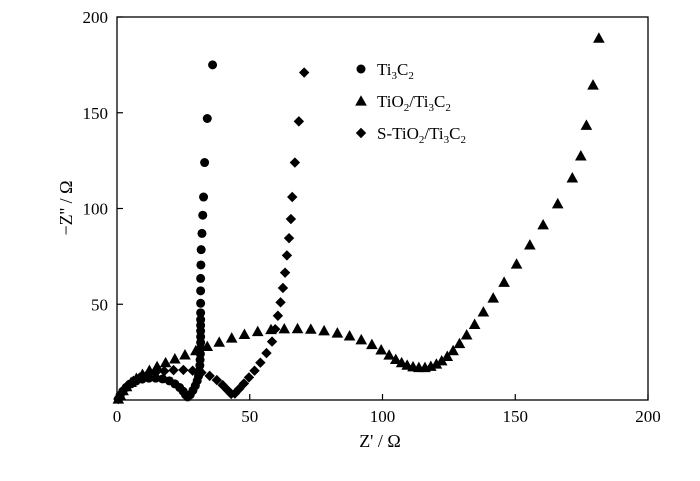 The width and height of the screenshot is (700, 481). What do you see at coordinates (398, 133) in the screenshot?
I see `legend-label-part: S-TiO` at bounding box center [398, 133].